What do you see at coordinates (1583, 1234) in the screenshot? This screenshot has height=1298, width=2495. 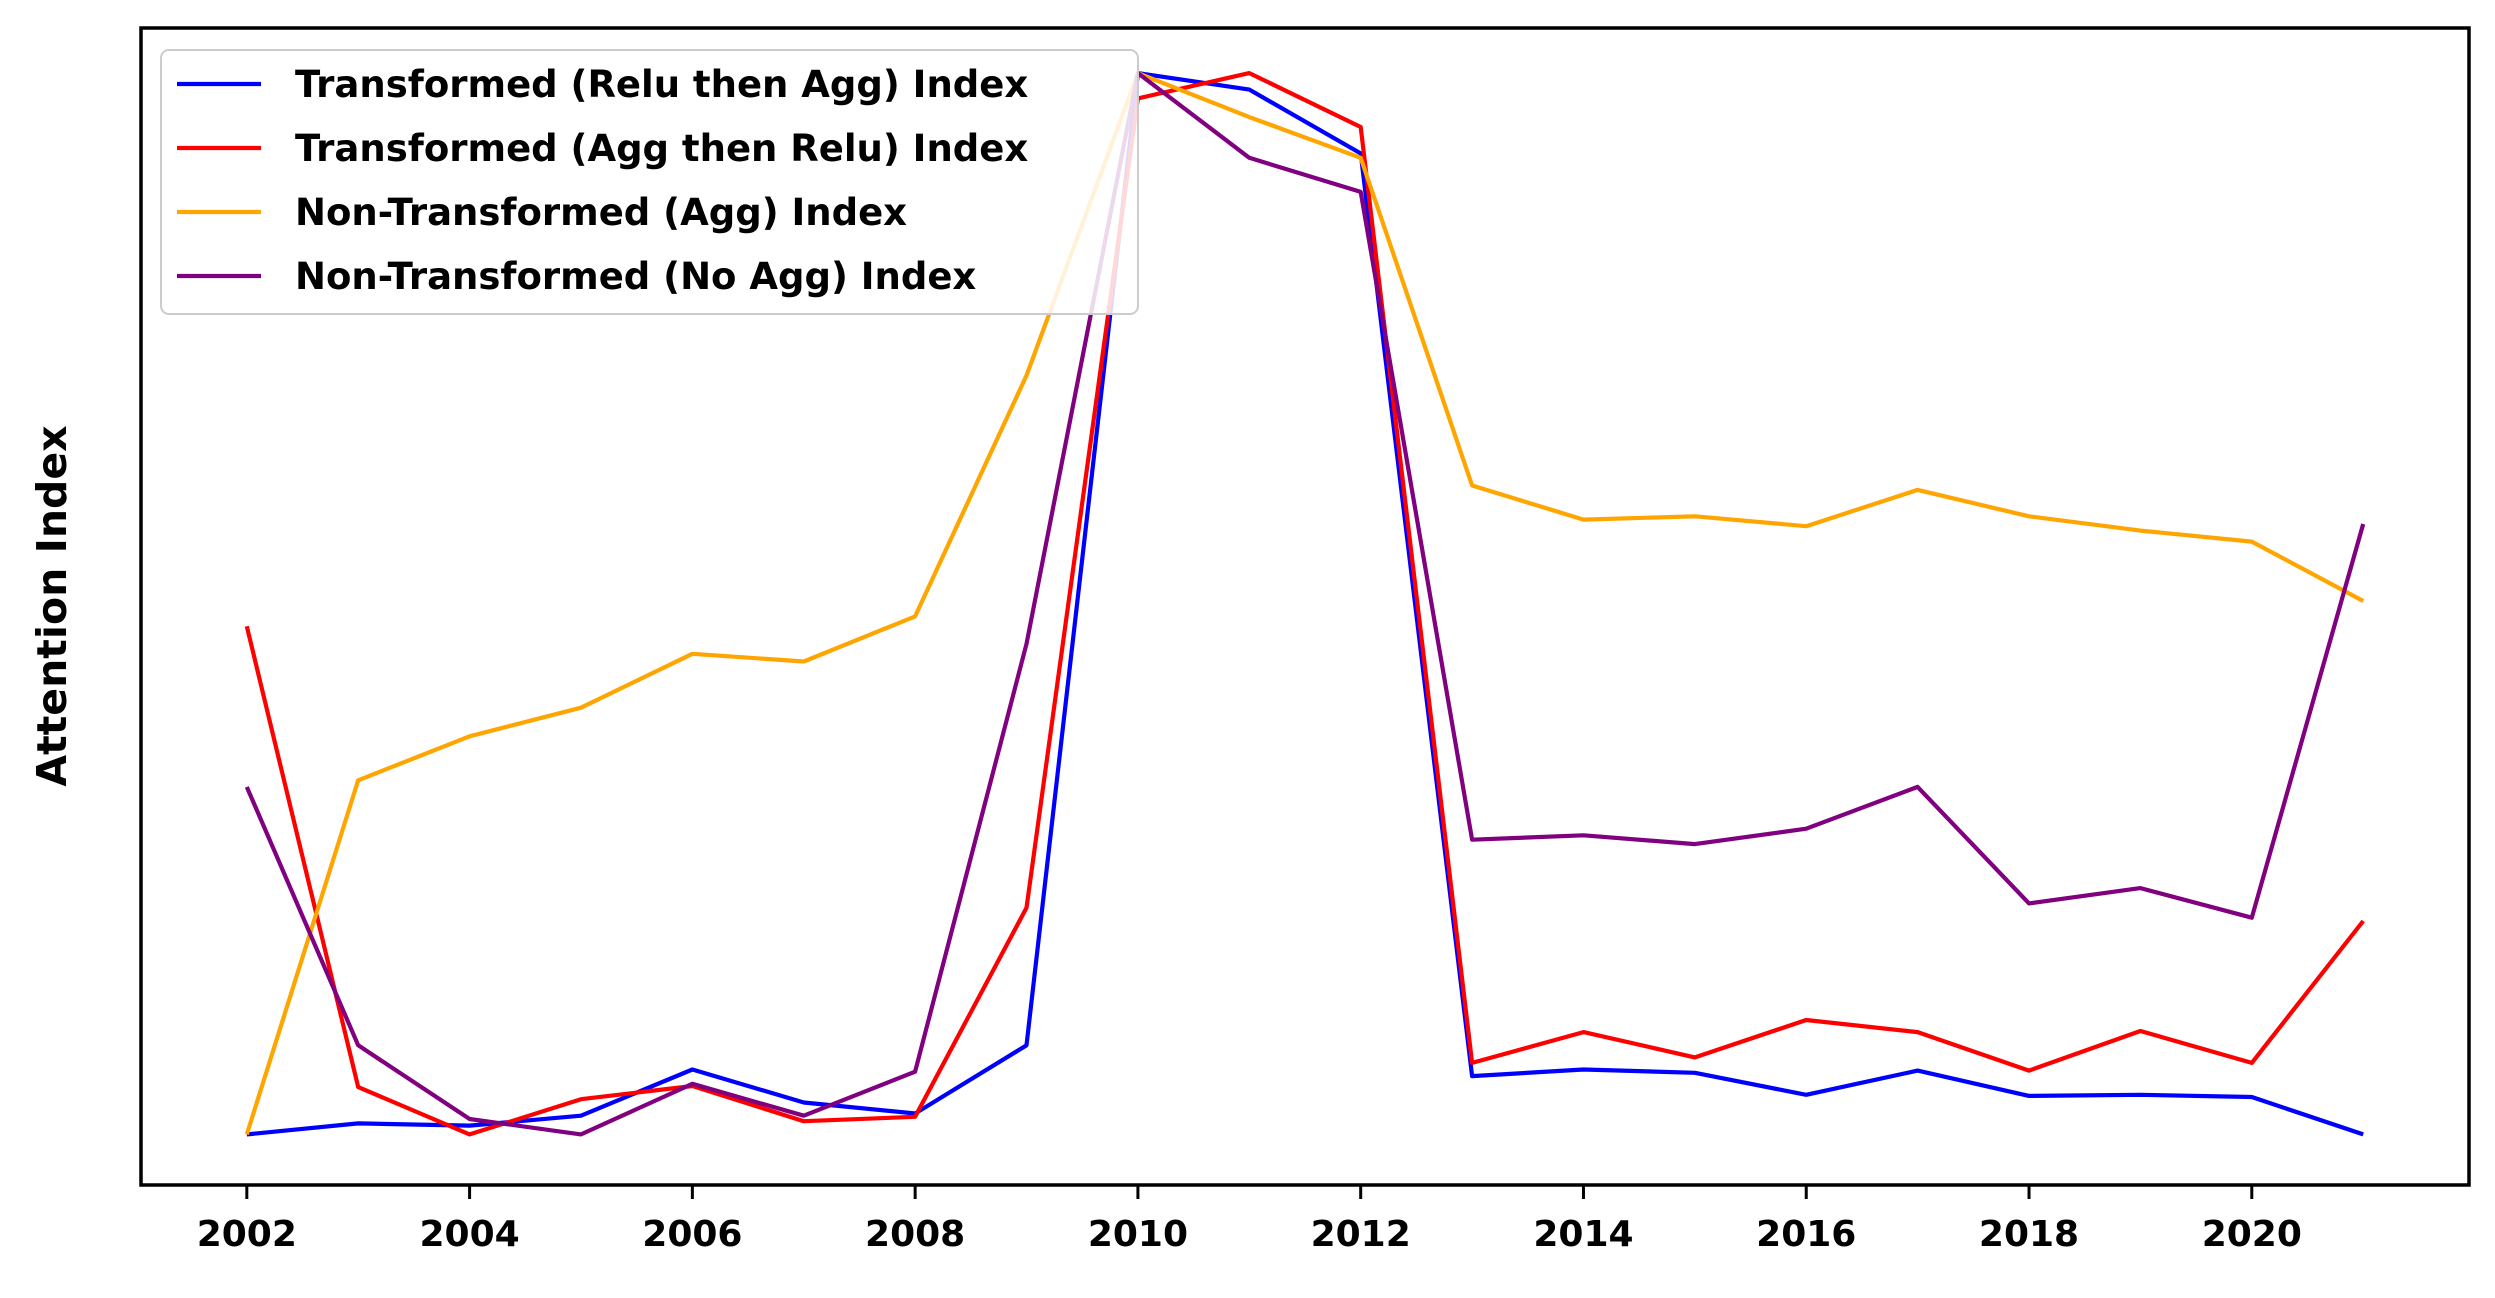 I see `x-tick-label: 2014` at bounding box center [1583, 1234].